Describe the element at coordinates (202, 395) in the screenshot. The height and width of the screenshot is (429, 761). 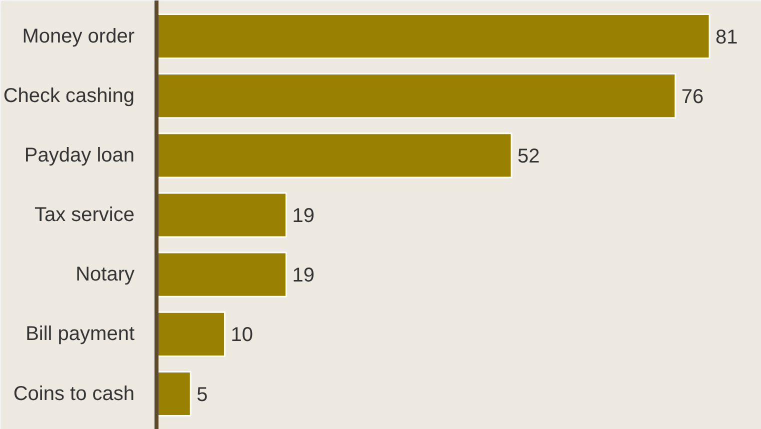
I see `data-label: 5` at that location.